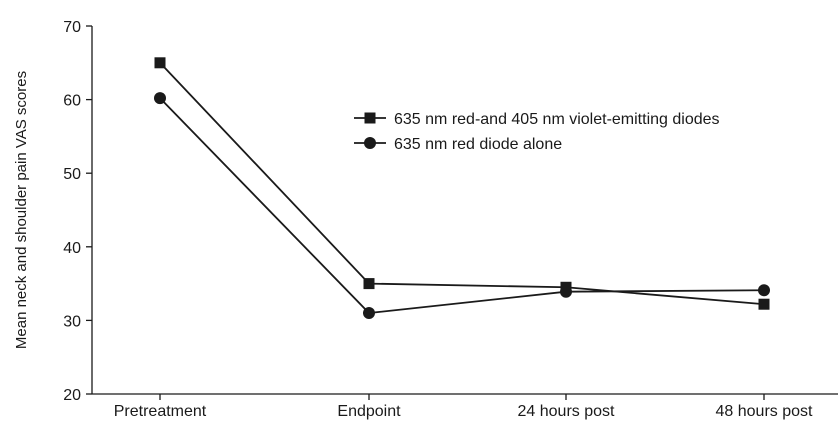 The height and width of the screenshot is (421, 838). I want to click on legend-marker-square, so click(370, 118).